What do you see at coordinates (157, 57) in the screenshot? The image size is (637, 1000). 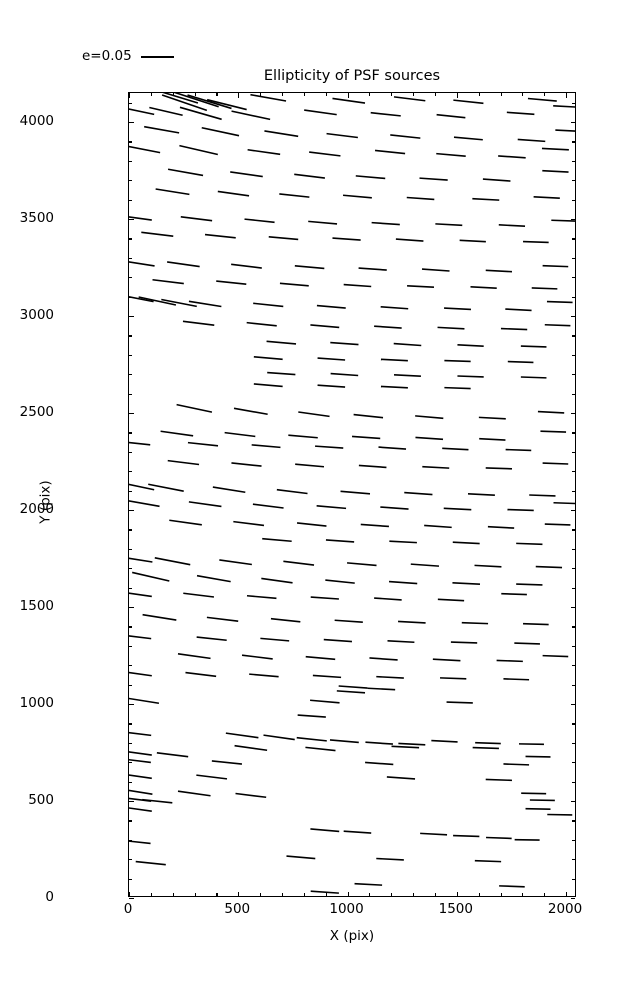 I see `ellipticity-scale-bar` at bounding box center [157, 57].